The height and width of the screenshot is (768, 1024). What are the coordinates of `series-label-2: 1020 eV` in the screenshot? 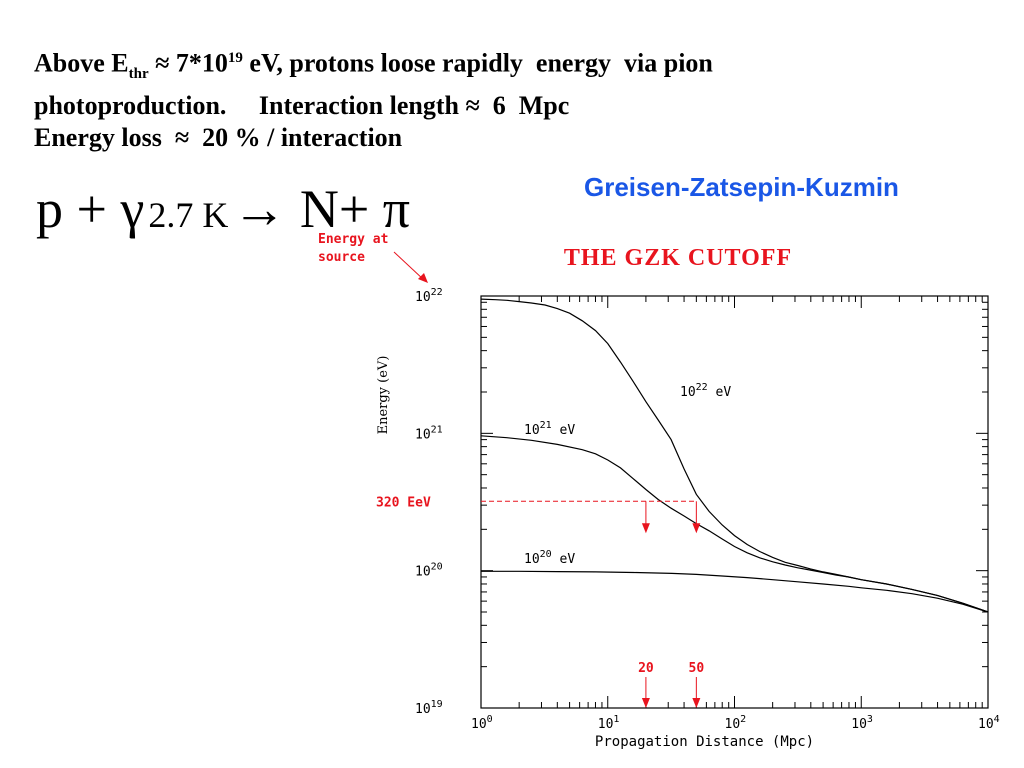 It's located at (549, 558).